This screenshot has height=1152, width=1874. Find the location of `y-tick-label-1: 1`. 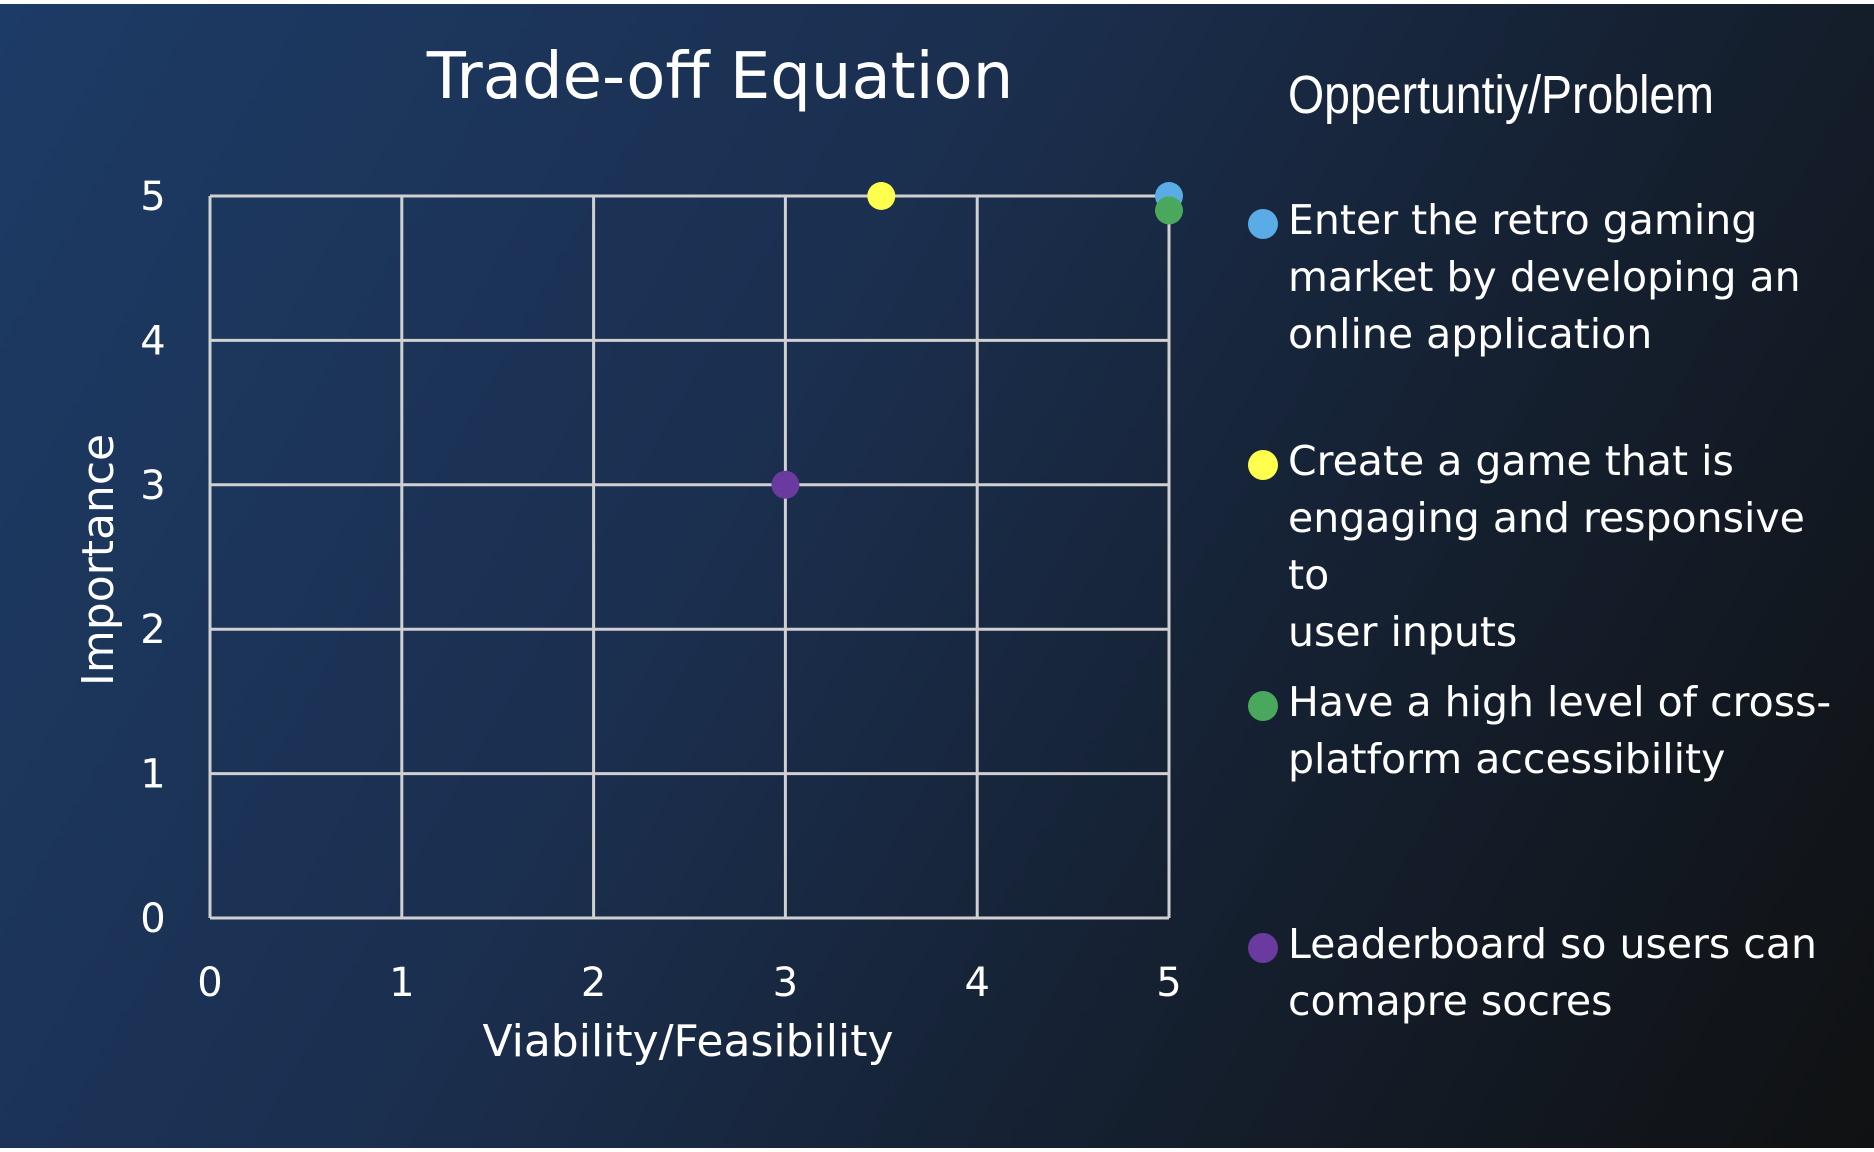

y-tick-label-1: 1 is located at coordinates (152, 775).